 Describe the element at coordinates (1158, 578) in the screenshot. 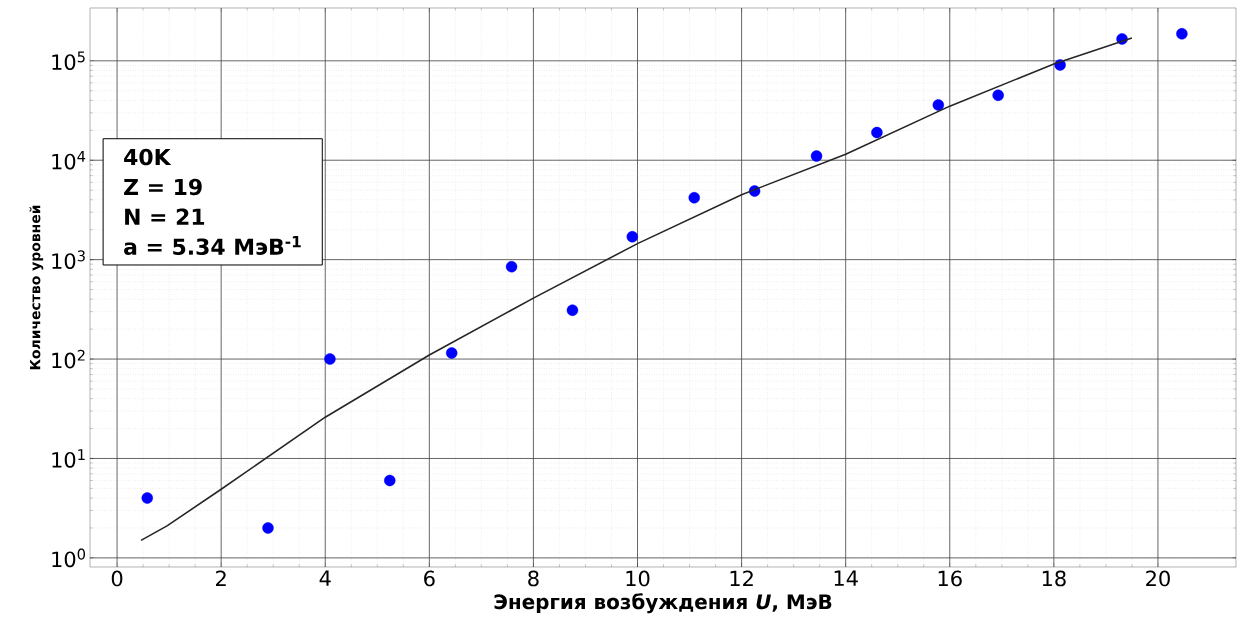

I see `x-tick-label: 20` at that location.